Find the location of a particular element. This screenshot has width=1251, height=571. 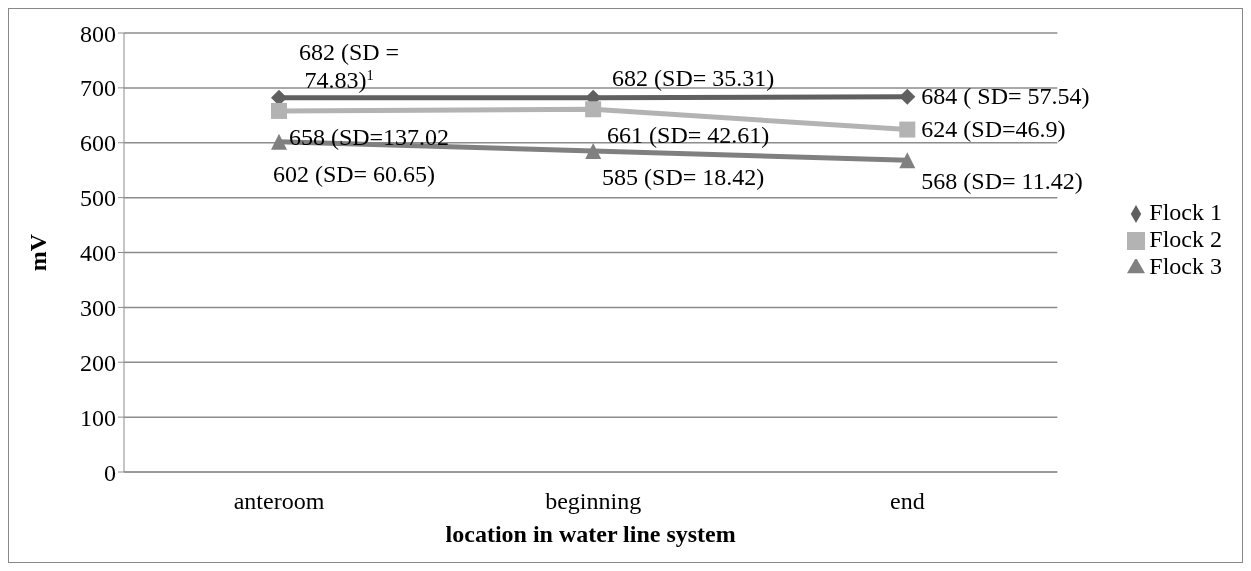

data-label: 624 (SD=46.9) is located at coordinates (993, 128).